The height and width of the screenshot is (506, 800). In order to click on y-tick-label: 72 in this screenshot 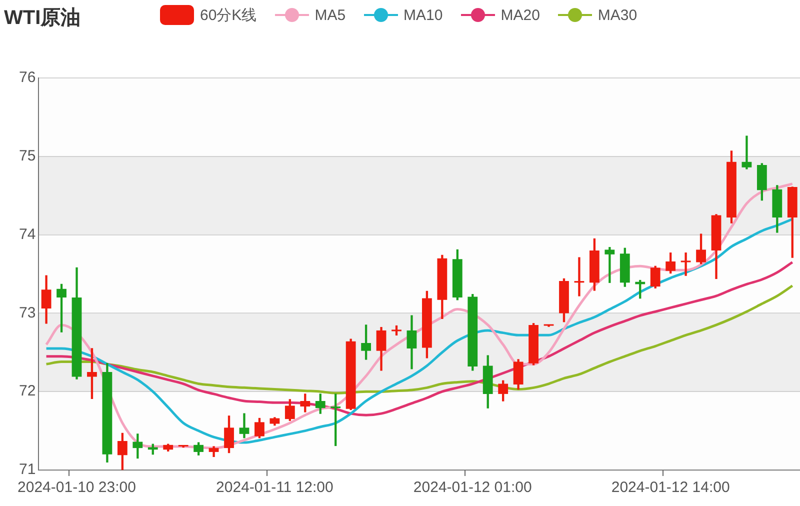, I will do `click(27, 391)`.